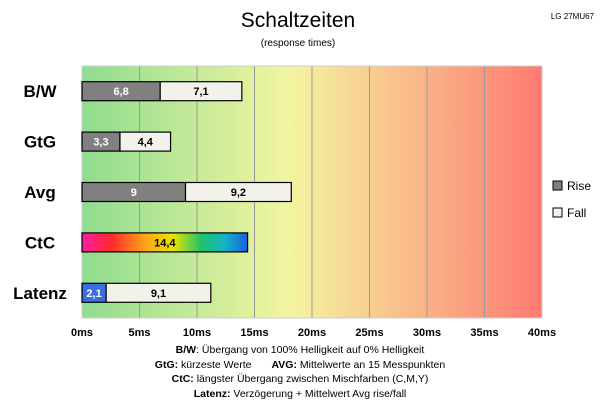 The height and width of the screenshot is (415, 600). Describe the element at coordinates (254, 333) in the screenshot. I see `x-tick-label: 15ms` at that location.